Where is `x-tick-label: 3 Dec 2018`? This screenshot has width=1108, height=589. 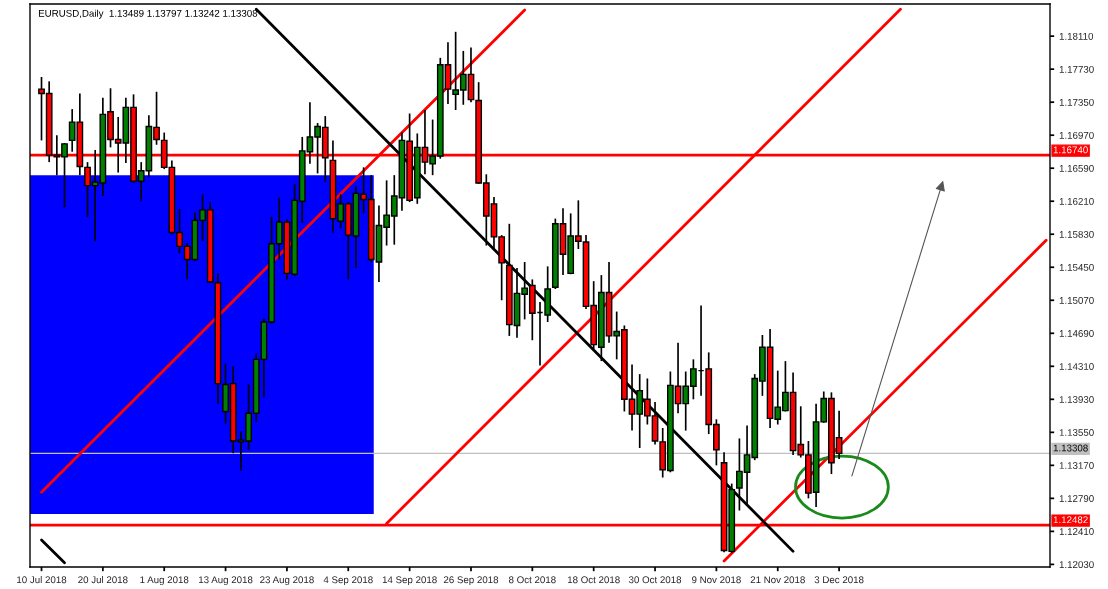 x-tick-label: 3 Dec 2018 is located at coordinates (839, 580).